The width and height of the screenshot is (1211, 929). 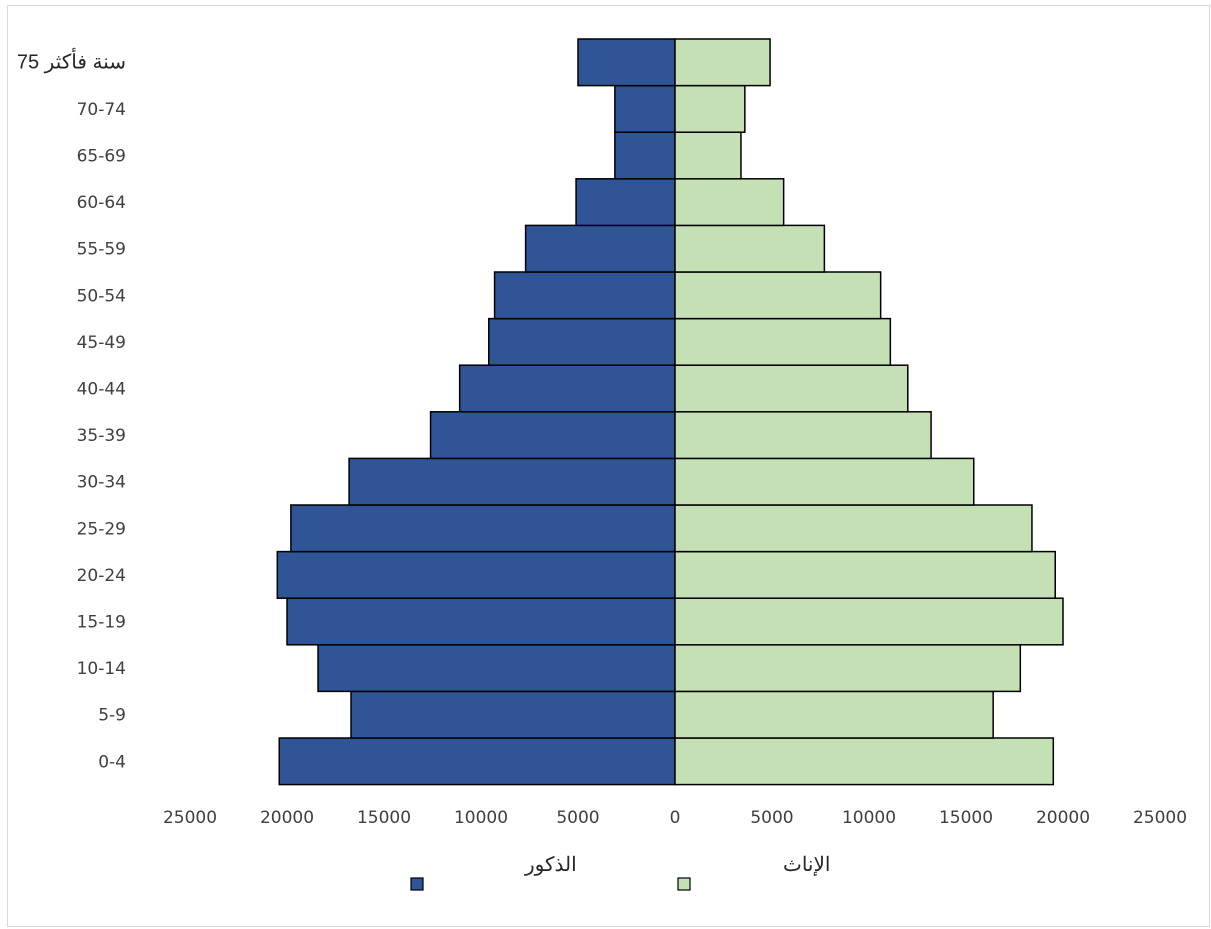 What do you see at coordinates (71, 60) in the screenshot?
I see `category-label-15: 75 سنة فأكثر` at bounding box center [71, 60].